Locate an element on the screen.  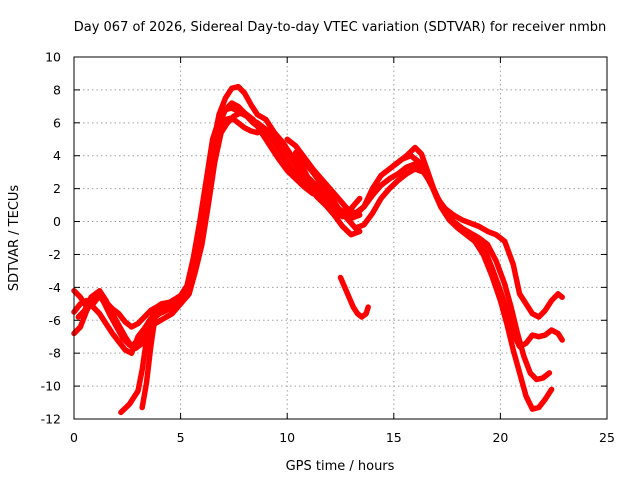
y-tick-label: 8 is located at coordinates (57, 89).